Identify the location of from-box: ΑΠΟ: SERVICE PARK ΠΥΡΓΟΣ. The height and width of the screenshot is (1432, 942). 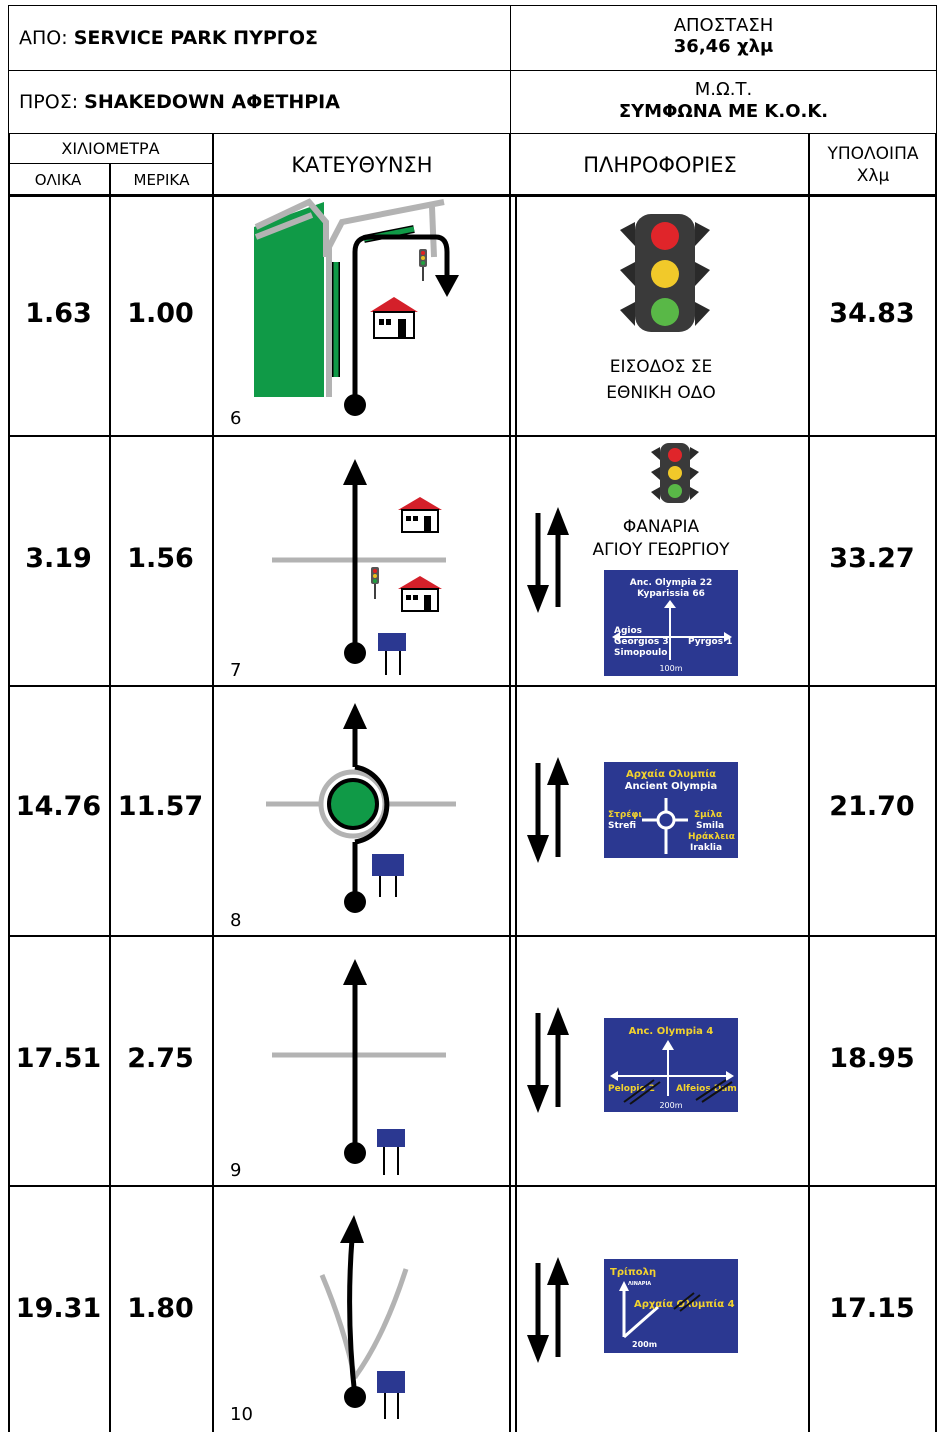
(259, 38).